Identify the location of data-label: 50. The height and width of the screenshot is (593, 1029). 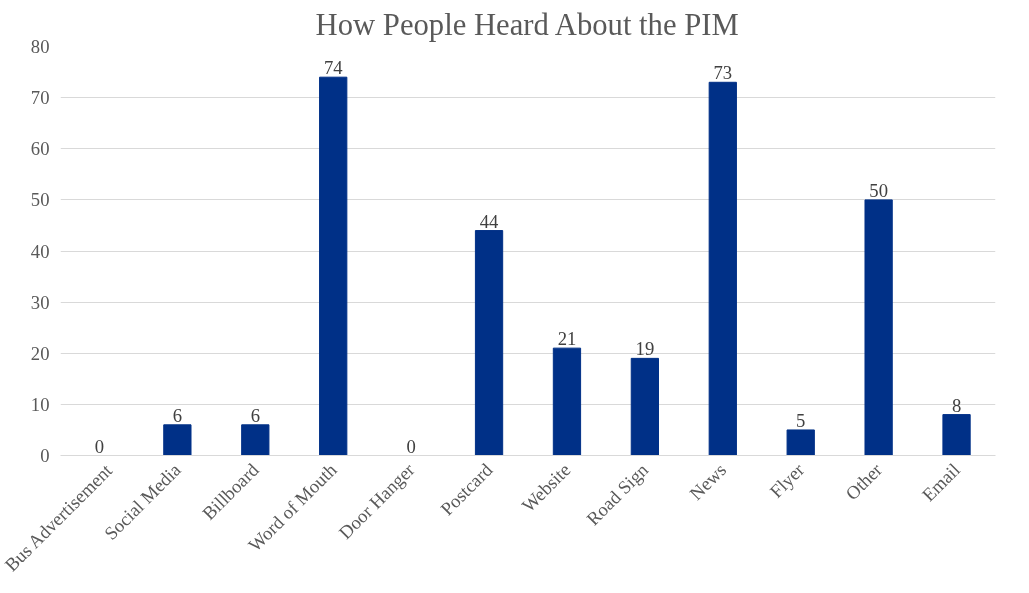
(878, 190).